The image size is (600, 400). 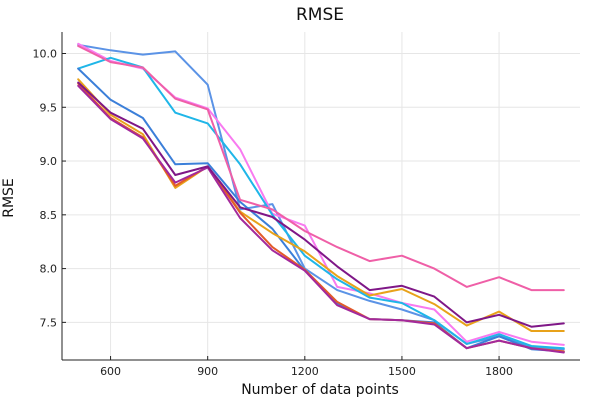 I want to click on x-tick-label-2: 1200, so click(x=305, y=371).